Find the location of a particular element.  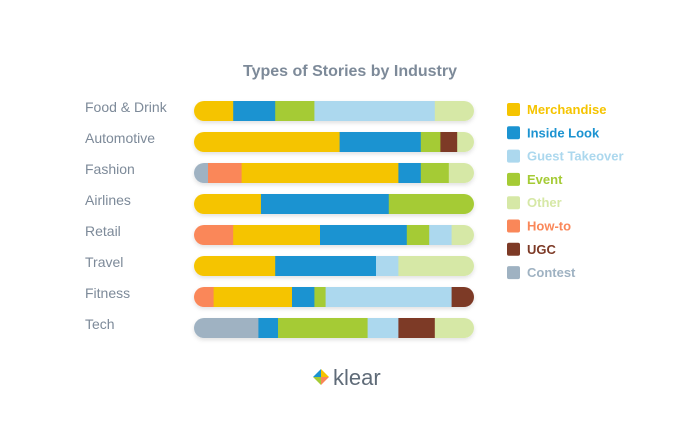

bar-row-airlines: Airlines is located at coordinates (279, 203).